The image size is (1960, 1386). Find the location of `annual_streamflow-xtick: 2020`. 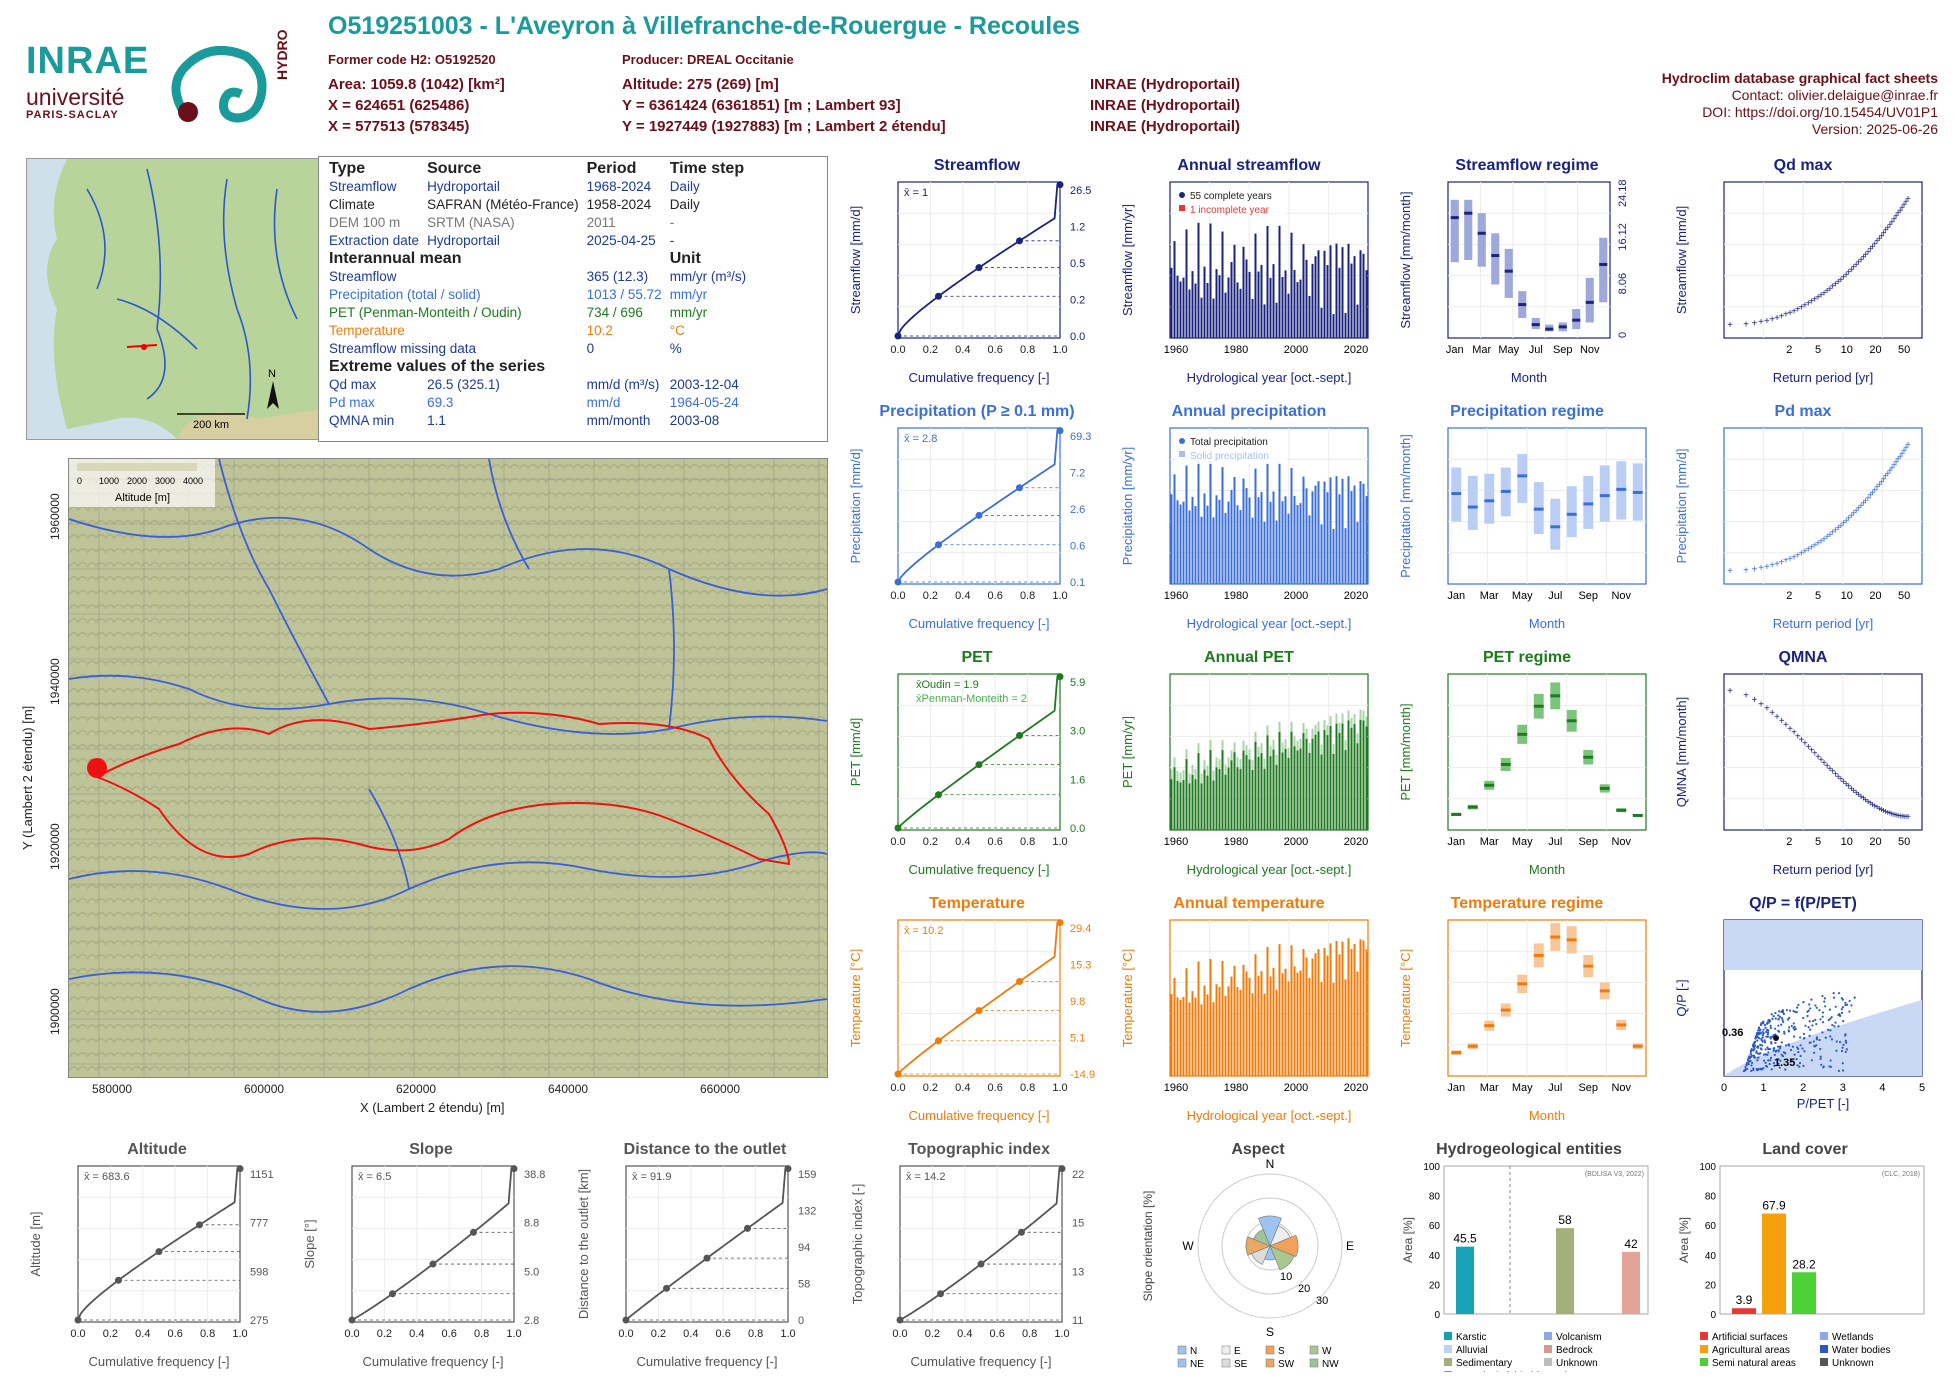

annual_streamflow-xtick: 2020 is located at coordinates (1356, 350).